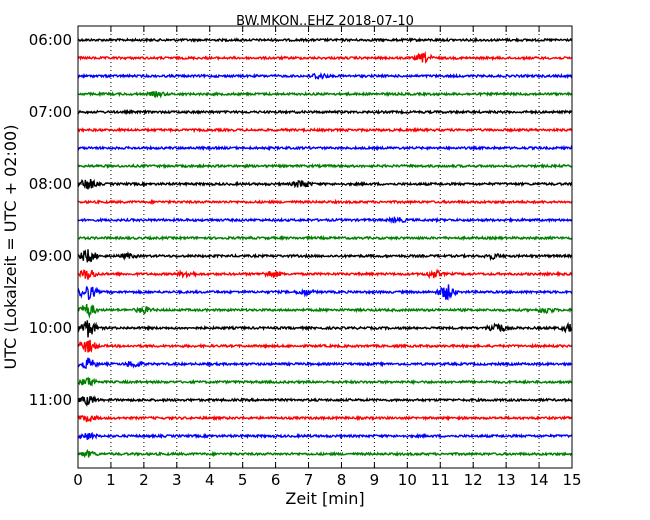 The height and width of the screenshot is (520, 650). Describe the element at coordinates (243, 480) in the screenshot. I see `x-tick-label: 5` at that location.